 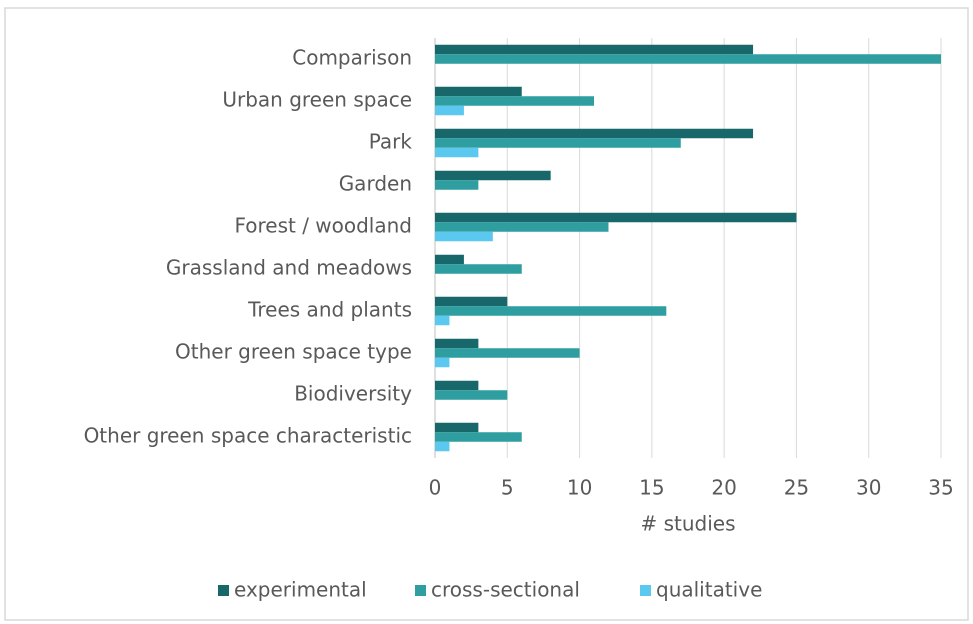 I want to click on legend-label: experimental, so click(x=300, y=590).